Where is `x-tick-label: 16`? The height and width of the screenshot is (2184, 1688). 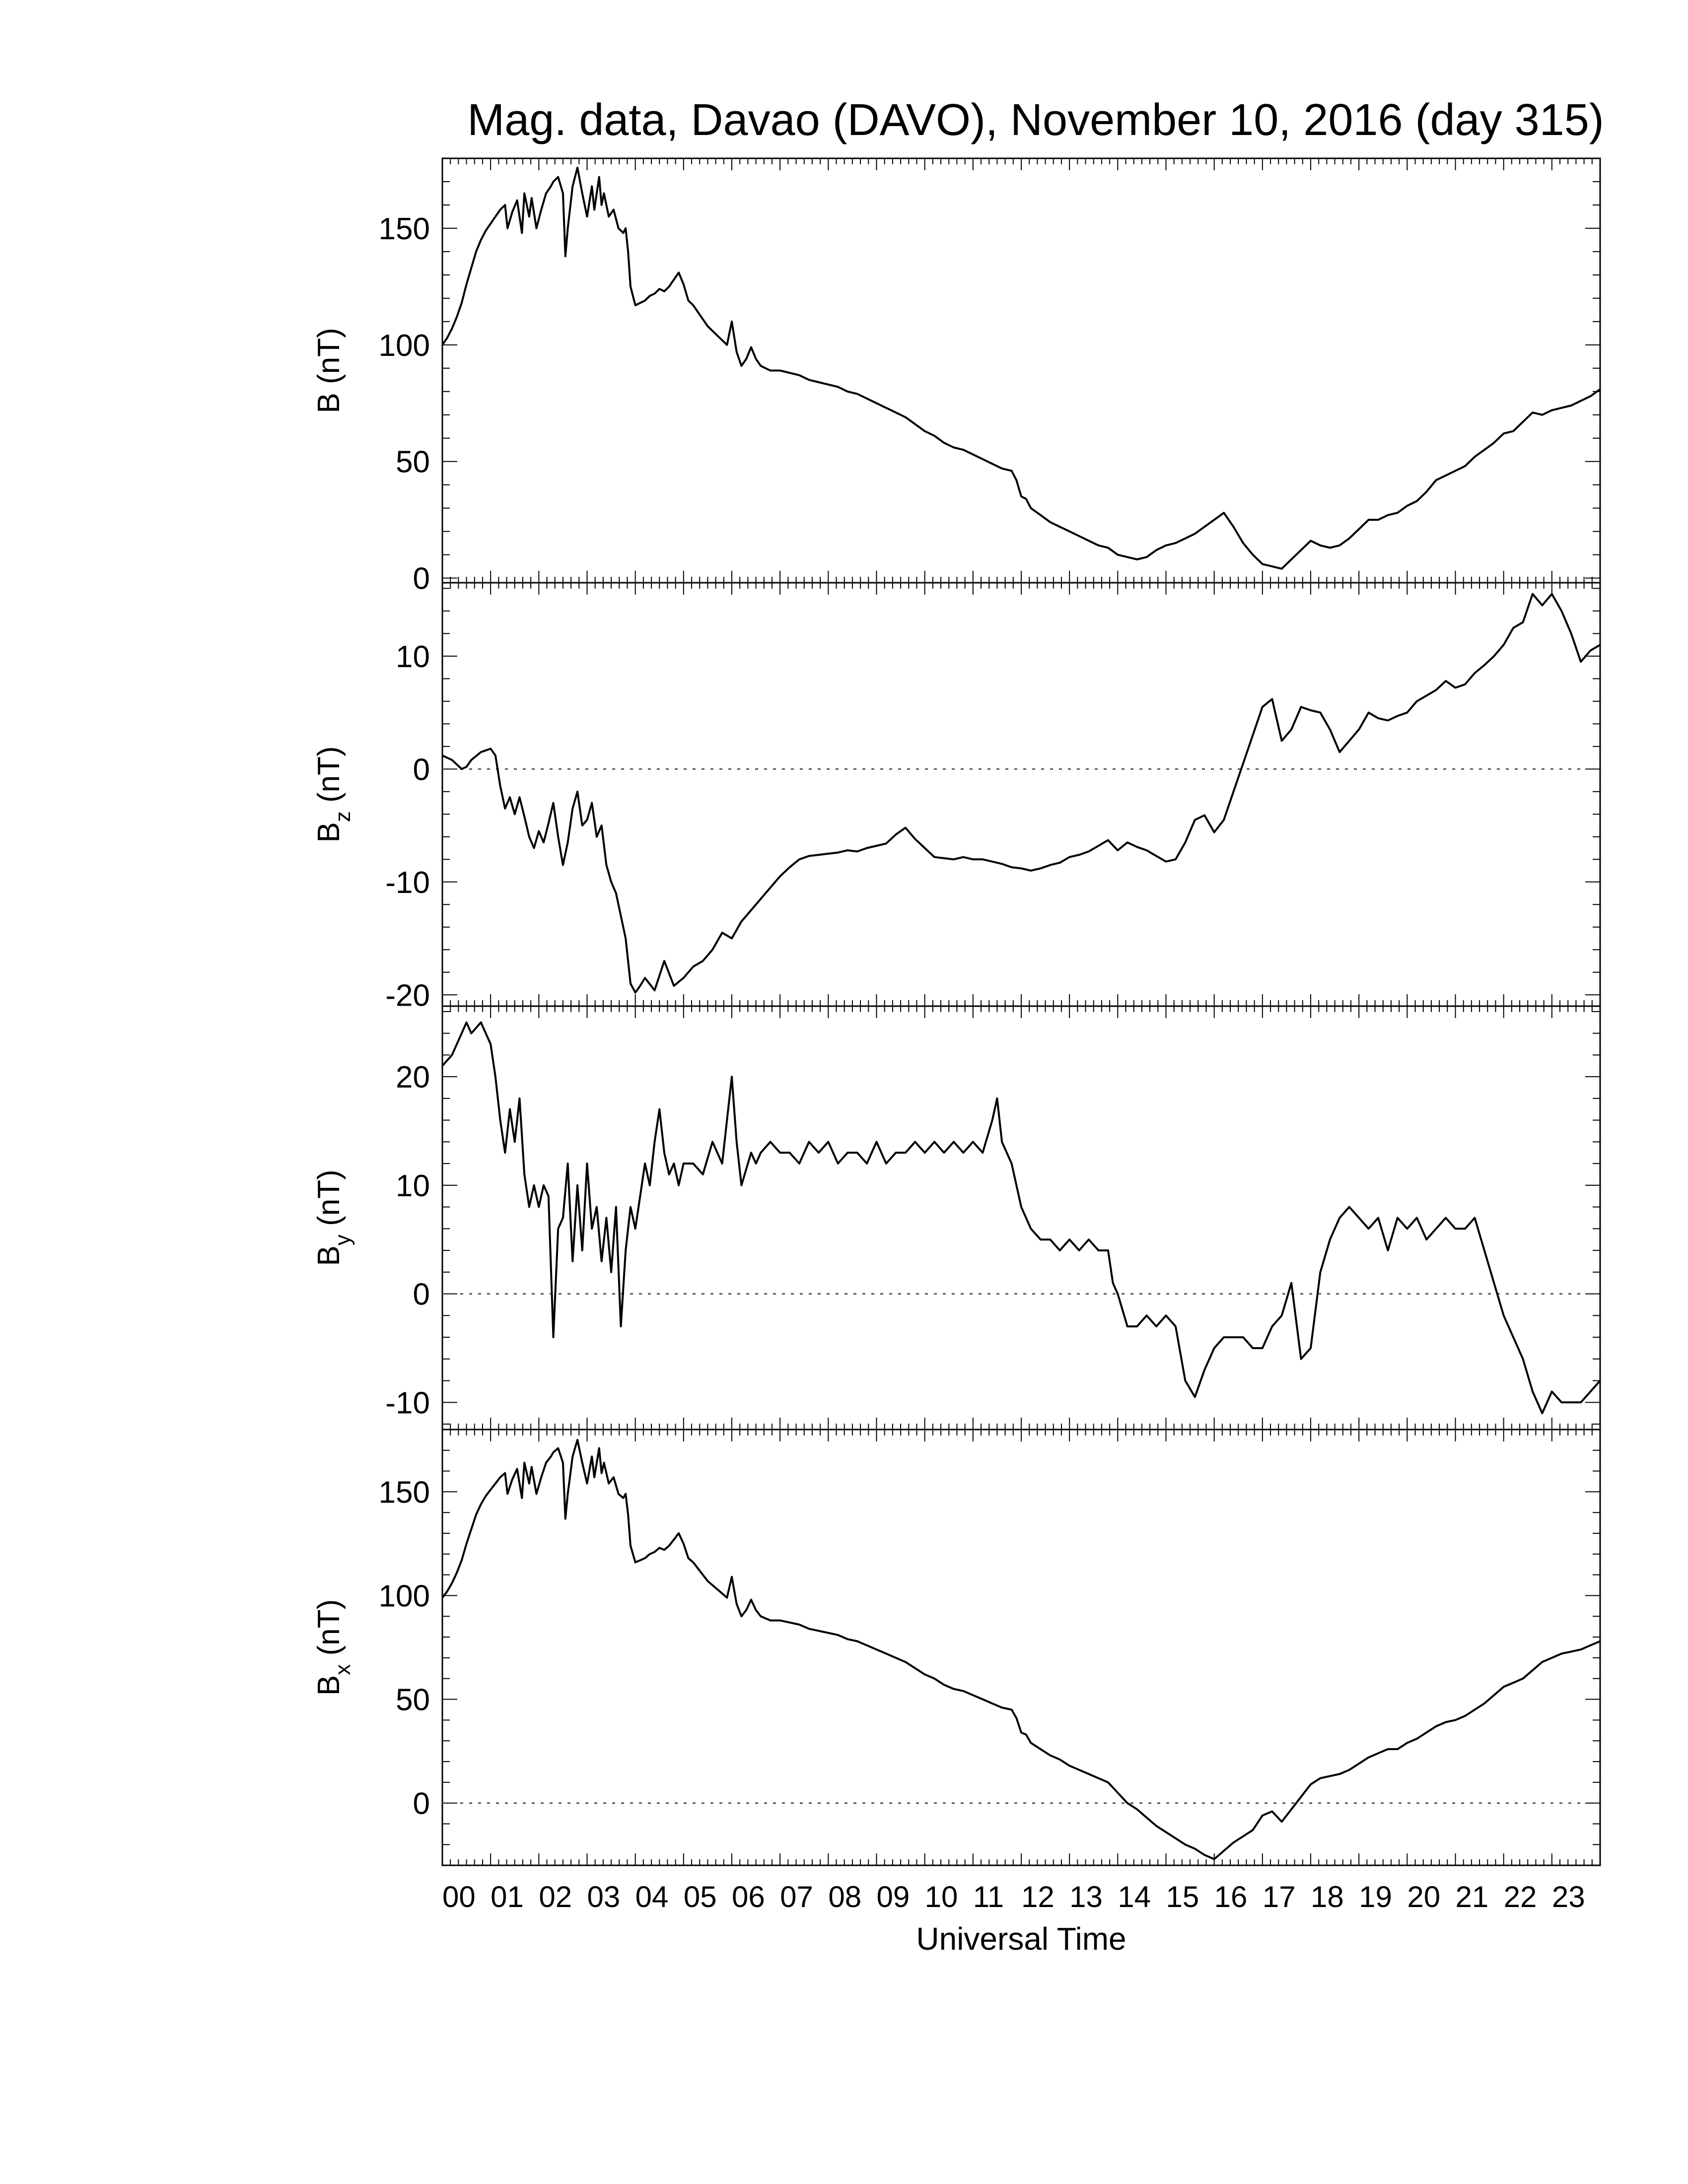
x-tick-label: 16 is located at coordinates (1231, 1896).